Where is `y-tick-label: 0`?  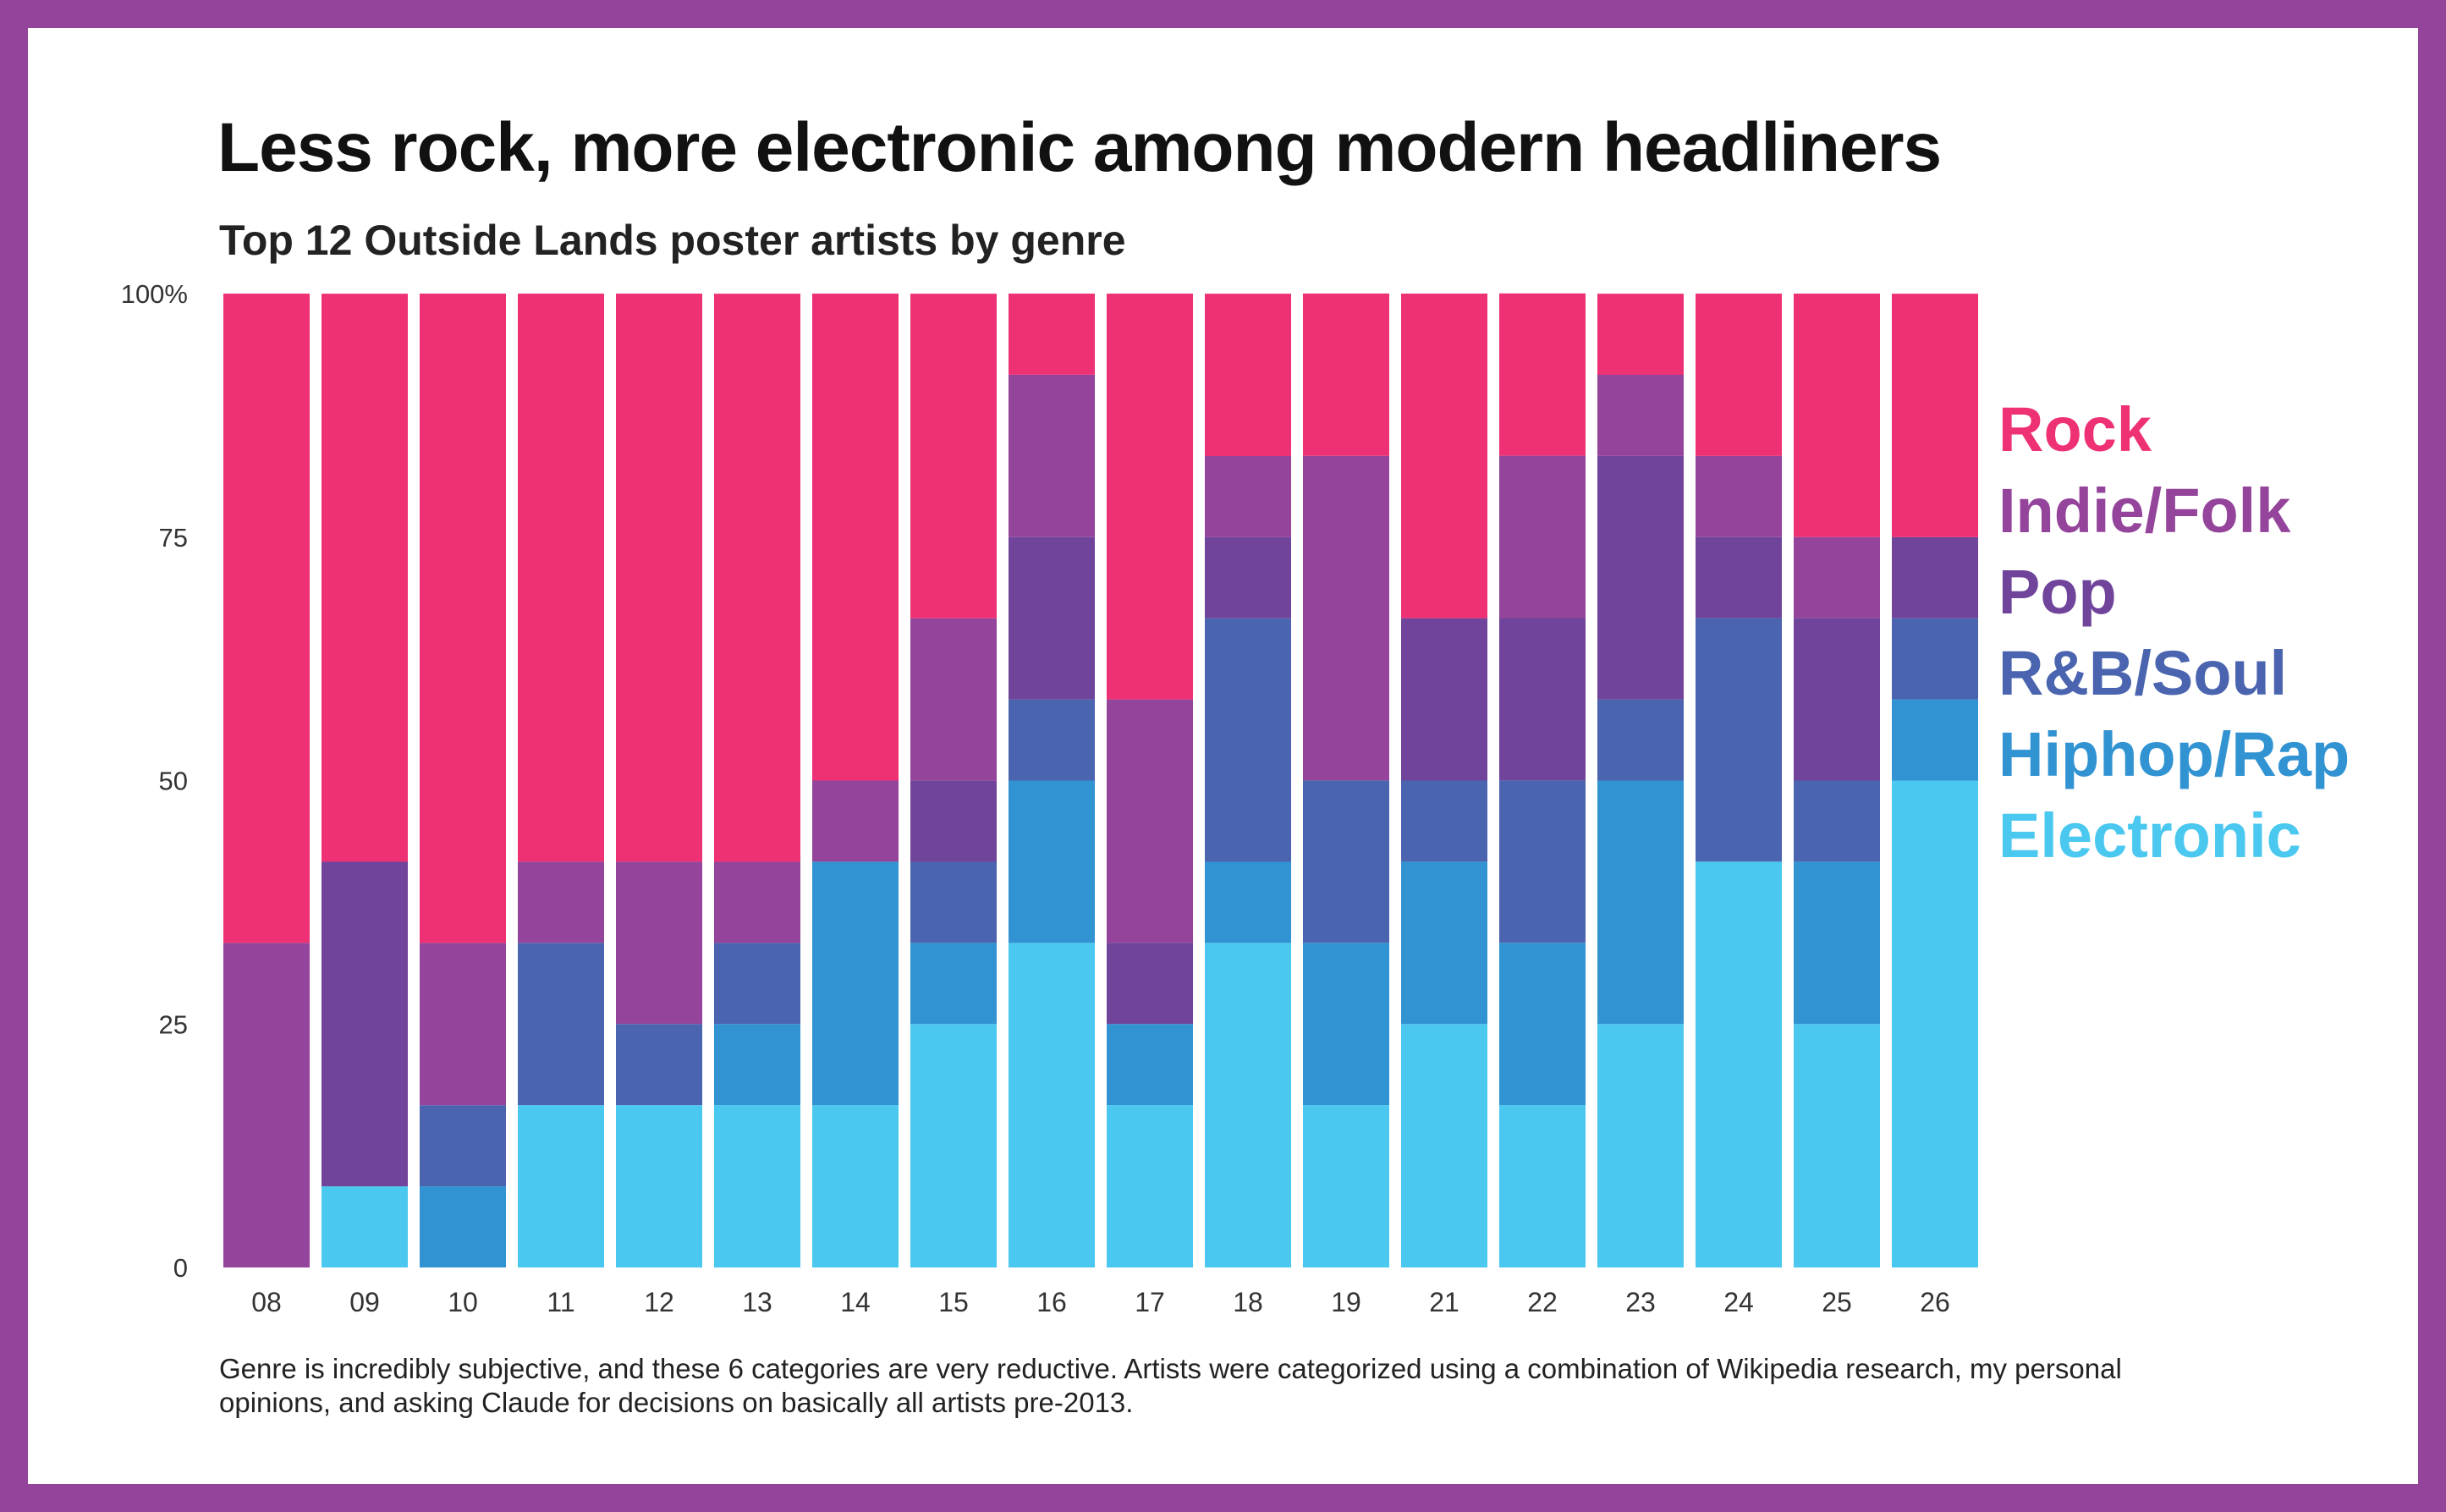 y-tick-label: 0 is located at coordinates (180, 1268).